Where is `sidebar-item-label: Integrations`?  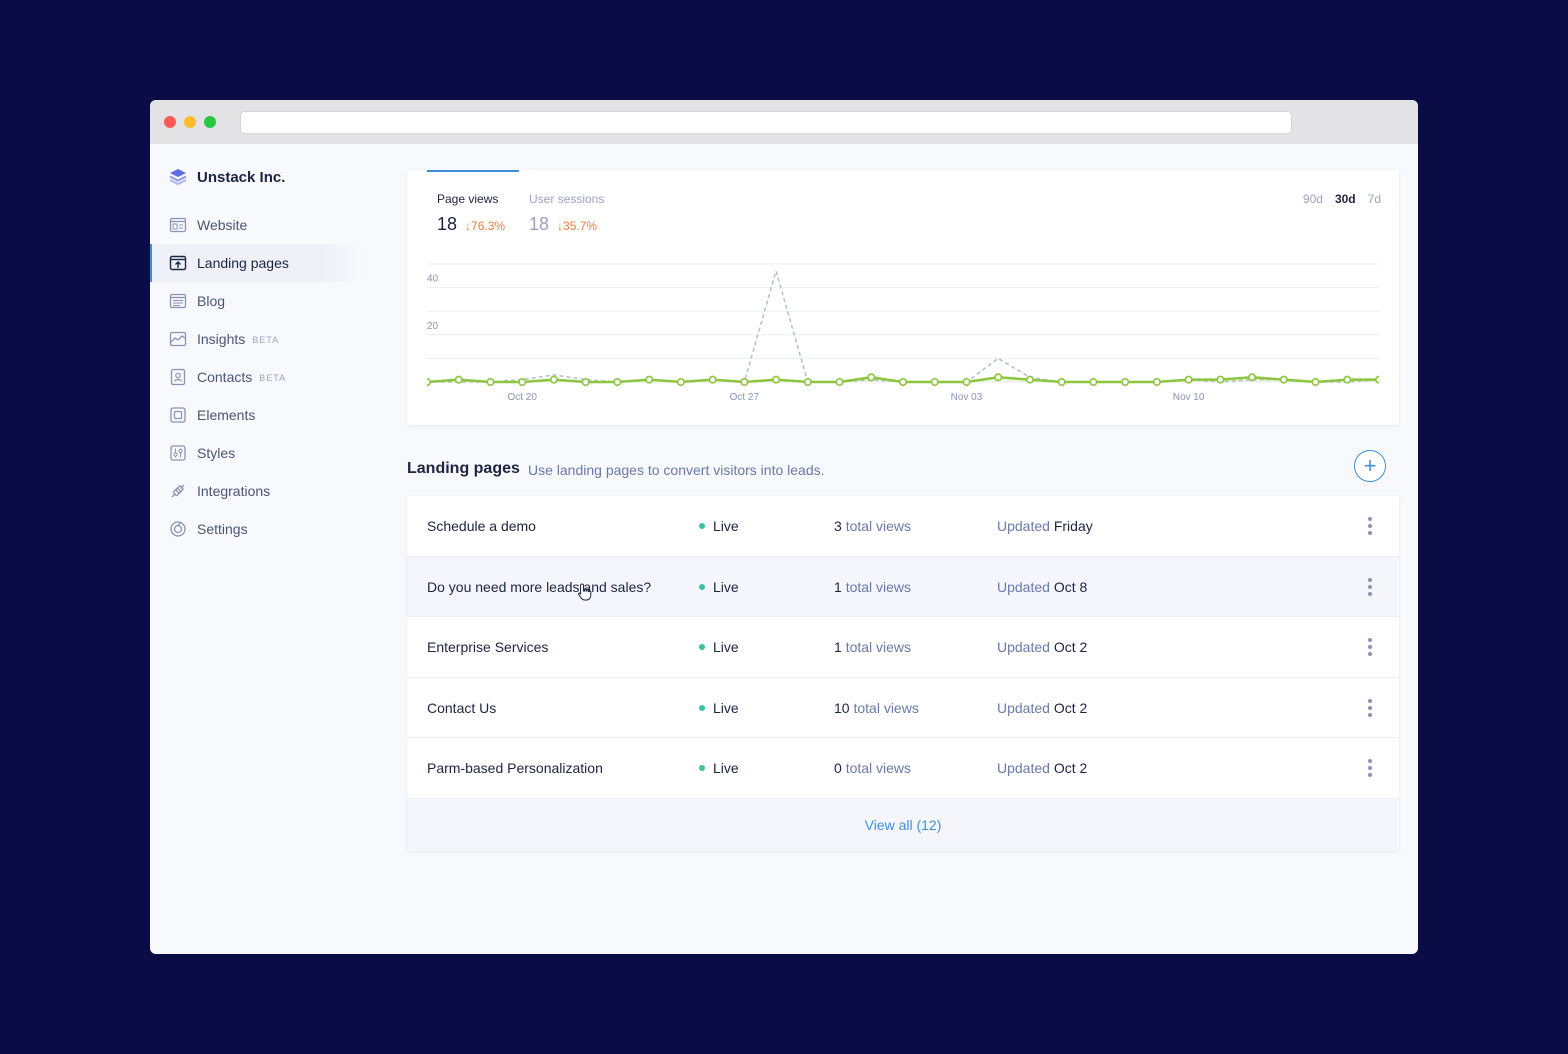
sidebar-item-label: Integrations is located at coordinates (234, 491).